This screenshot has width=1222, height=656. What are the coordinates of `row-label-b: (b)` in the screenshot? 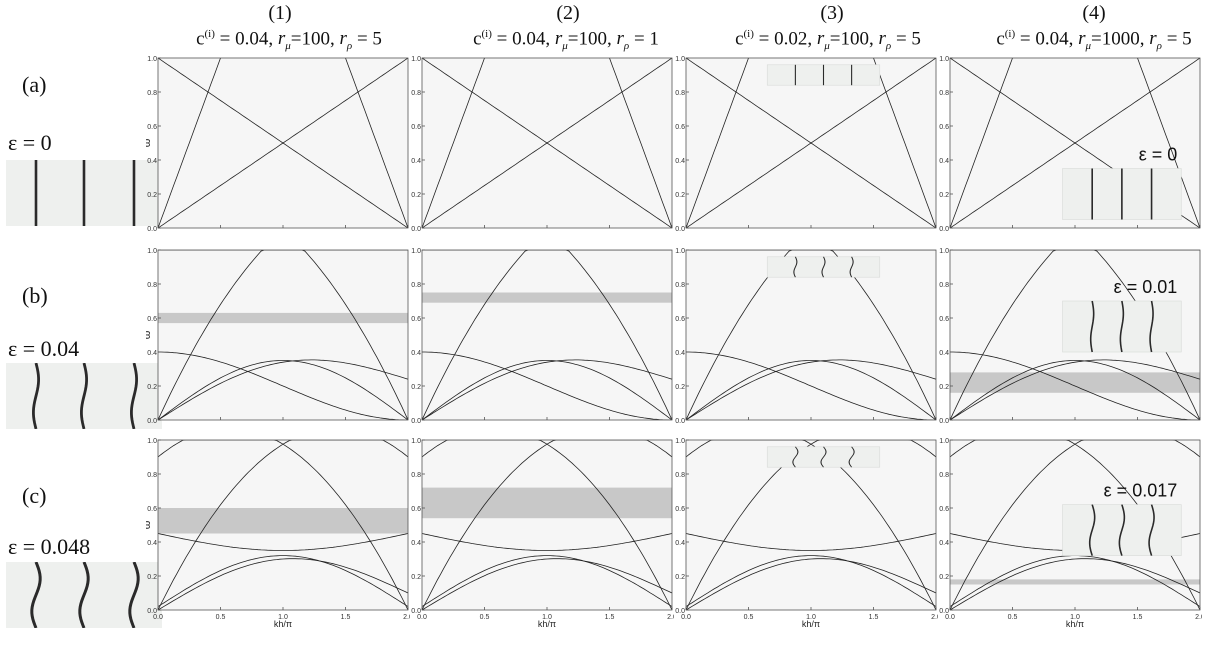 It's located at (35, 295).